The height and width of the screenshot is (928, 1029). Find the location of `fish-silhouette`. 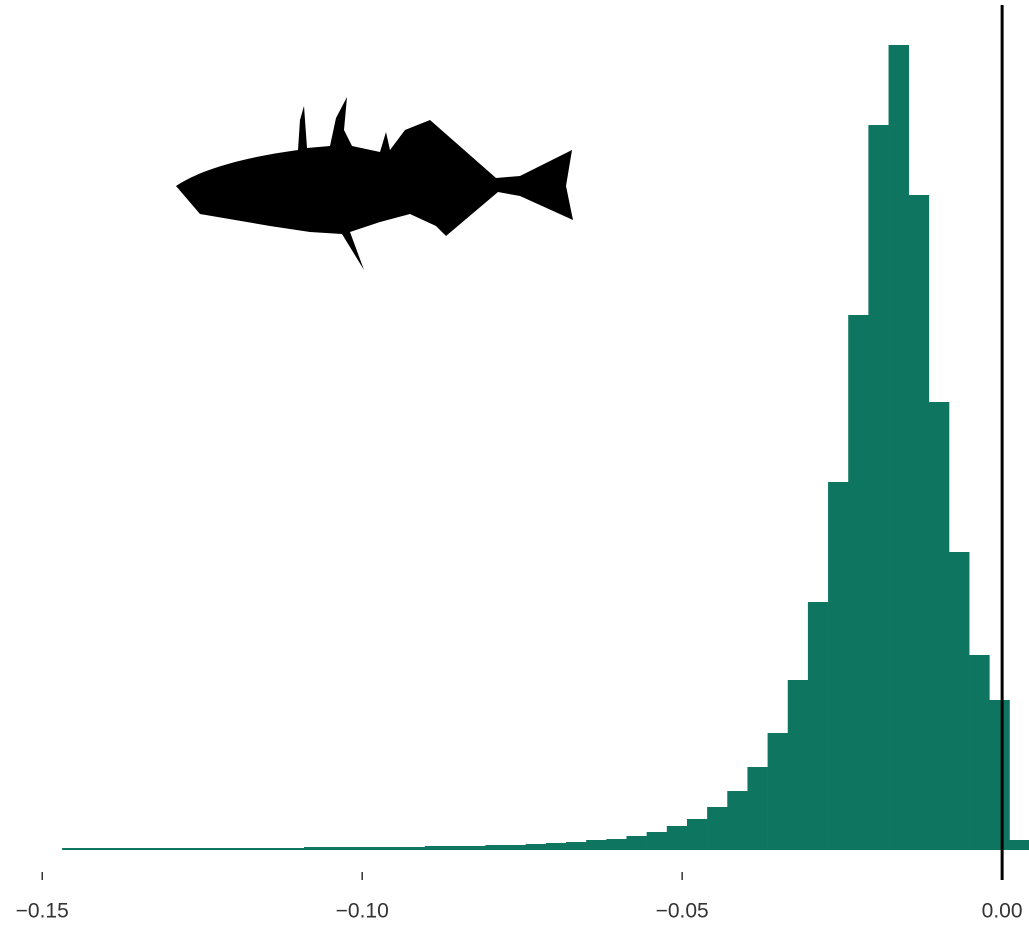

fish-silhouette is located at coordinates (374, 183).